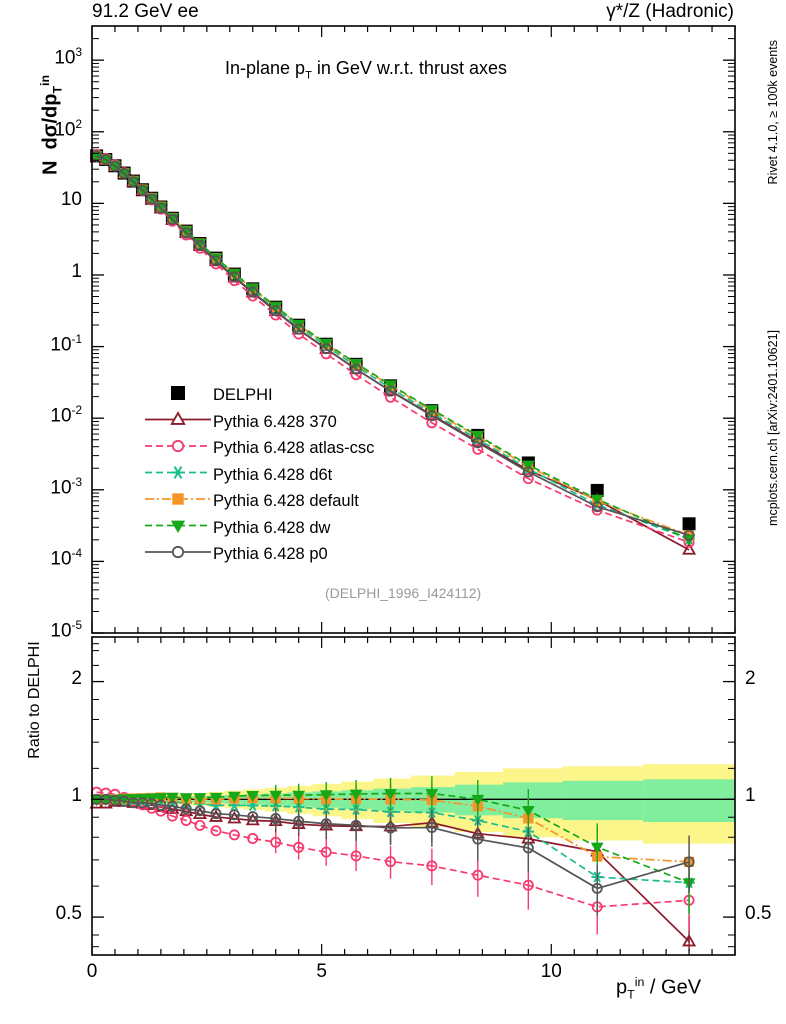 The height and width of the screenshot is (1024, 786). I want to click on legend-label: Pythia 6.428 d6t, so click(273, 474).